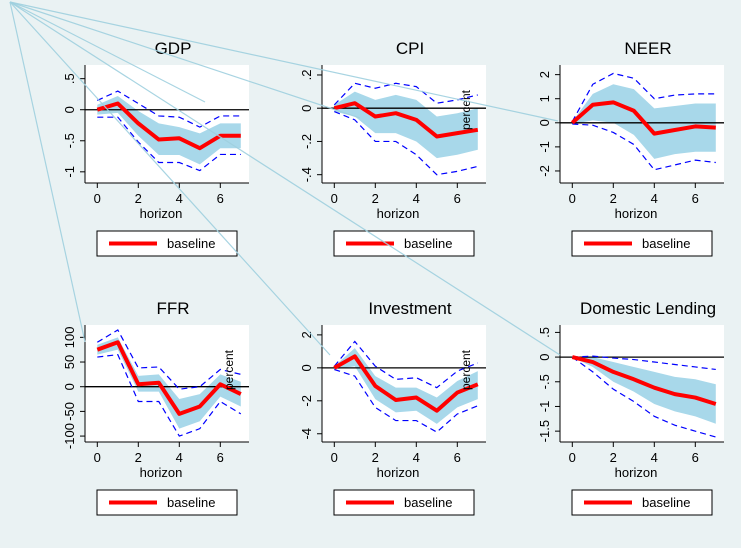  What do you see at coordinates (306, 141) in the screenshot?
I see `y-tick-label: -.2` at bounding box center [306, 141].